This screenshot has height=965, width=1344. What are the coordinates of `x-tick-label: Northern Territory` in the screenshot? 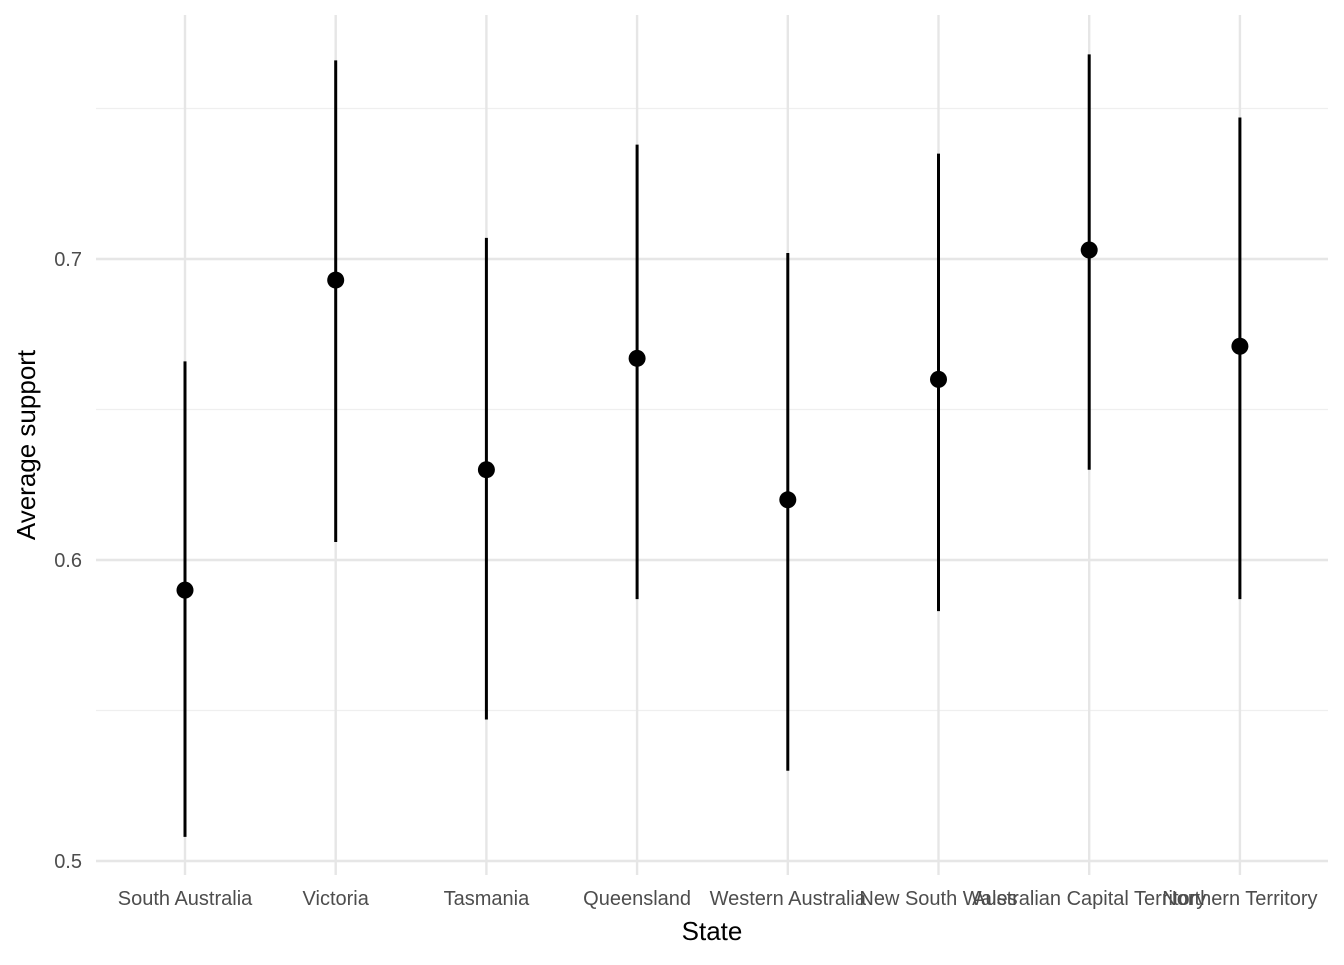 It's located at (1239, 899).